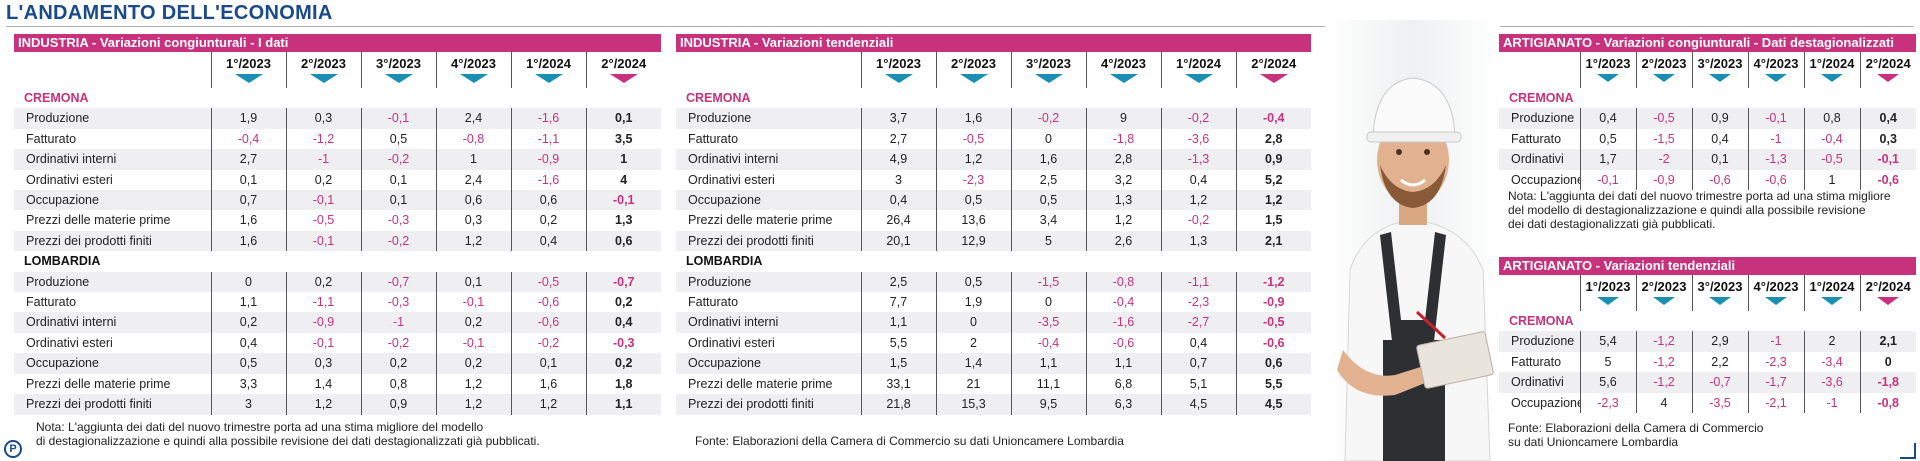  What do you see at coordinates (548, 118) in the screenshot?
I see `value-cell: -1,6` at bounding box center [548, 118].